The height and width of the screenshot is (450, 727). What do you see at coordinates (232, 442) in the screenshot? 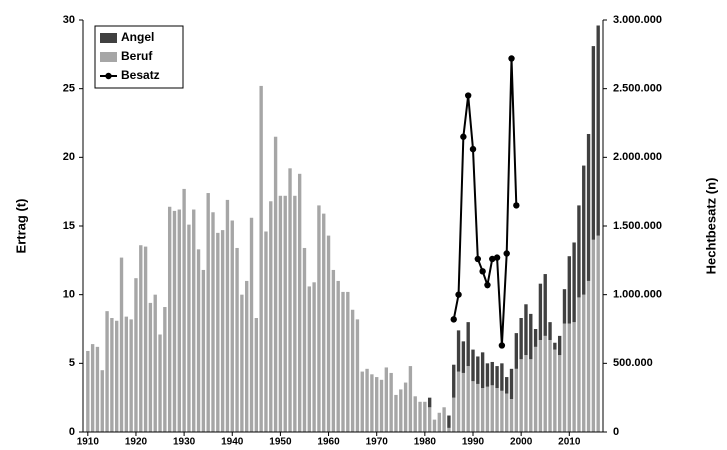
I see `x-tick-label: 1940` at bounding box center [232, 442].